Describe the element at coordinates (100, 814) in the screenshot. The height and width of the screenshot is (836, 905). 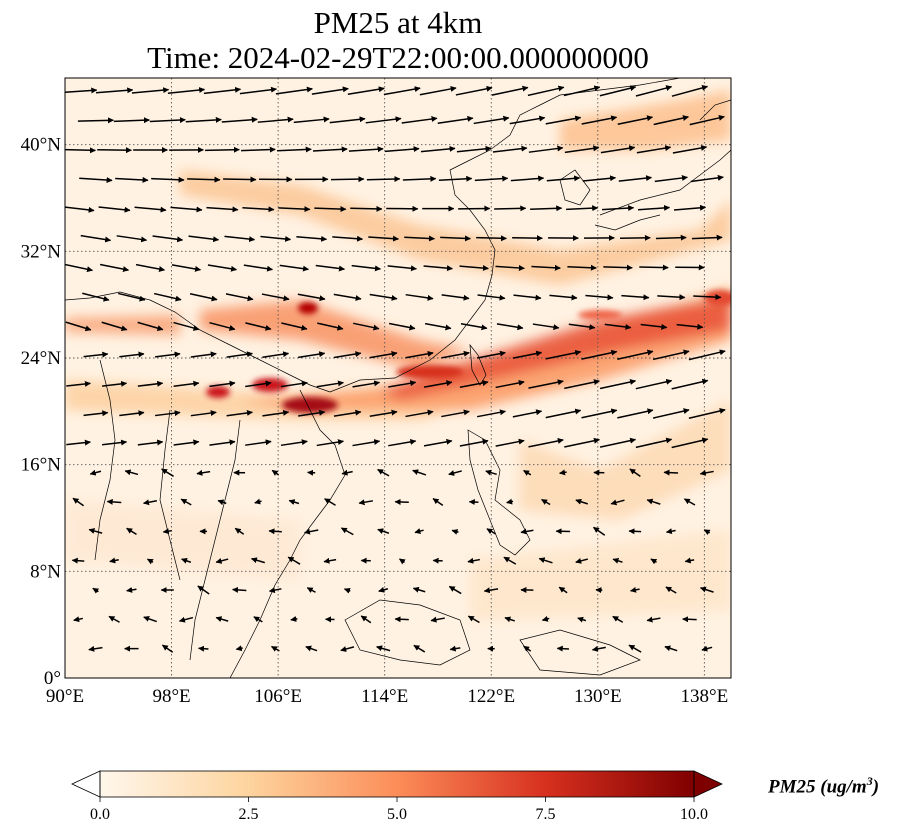
I see `colorbar-tick-label: 0.0` at that location.